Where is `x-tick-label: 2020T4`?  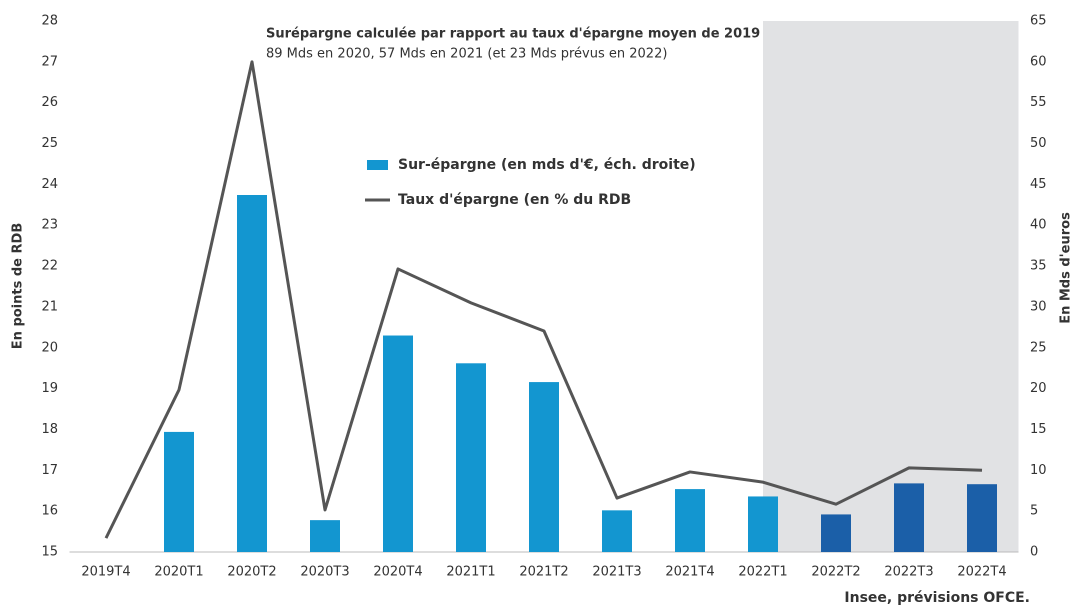 x-tick-label: 2020T4 is located at coordinates (397, 572).